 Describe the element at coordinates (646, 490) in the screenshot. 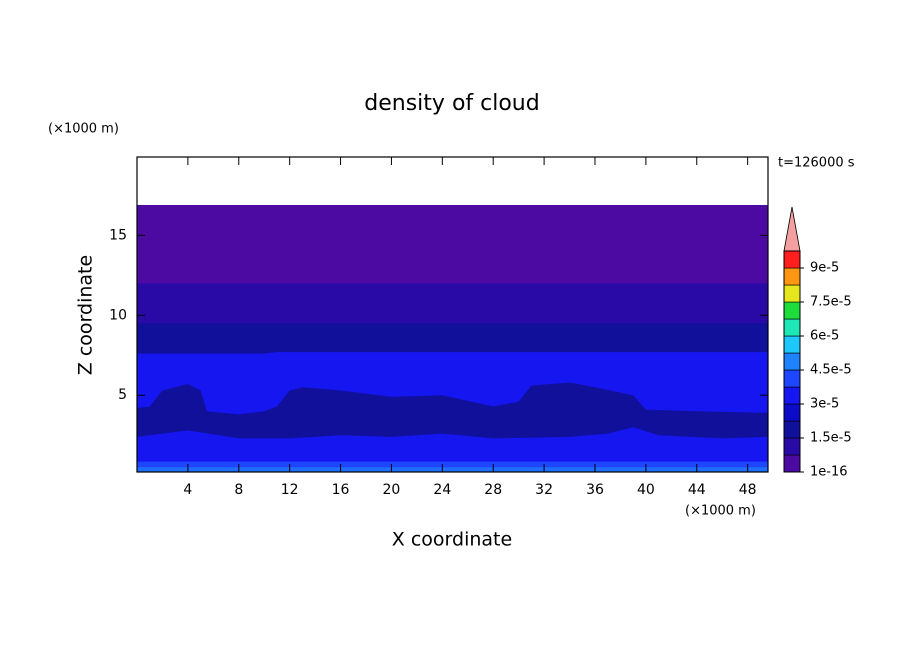

I see `x-tick-label: 40` at that location.